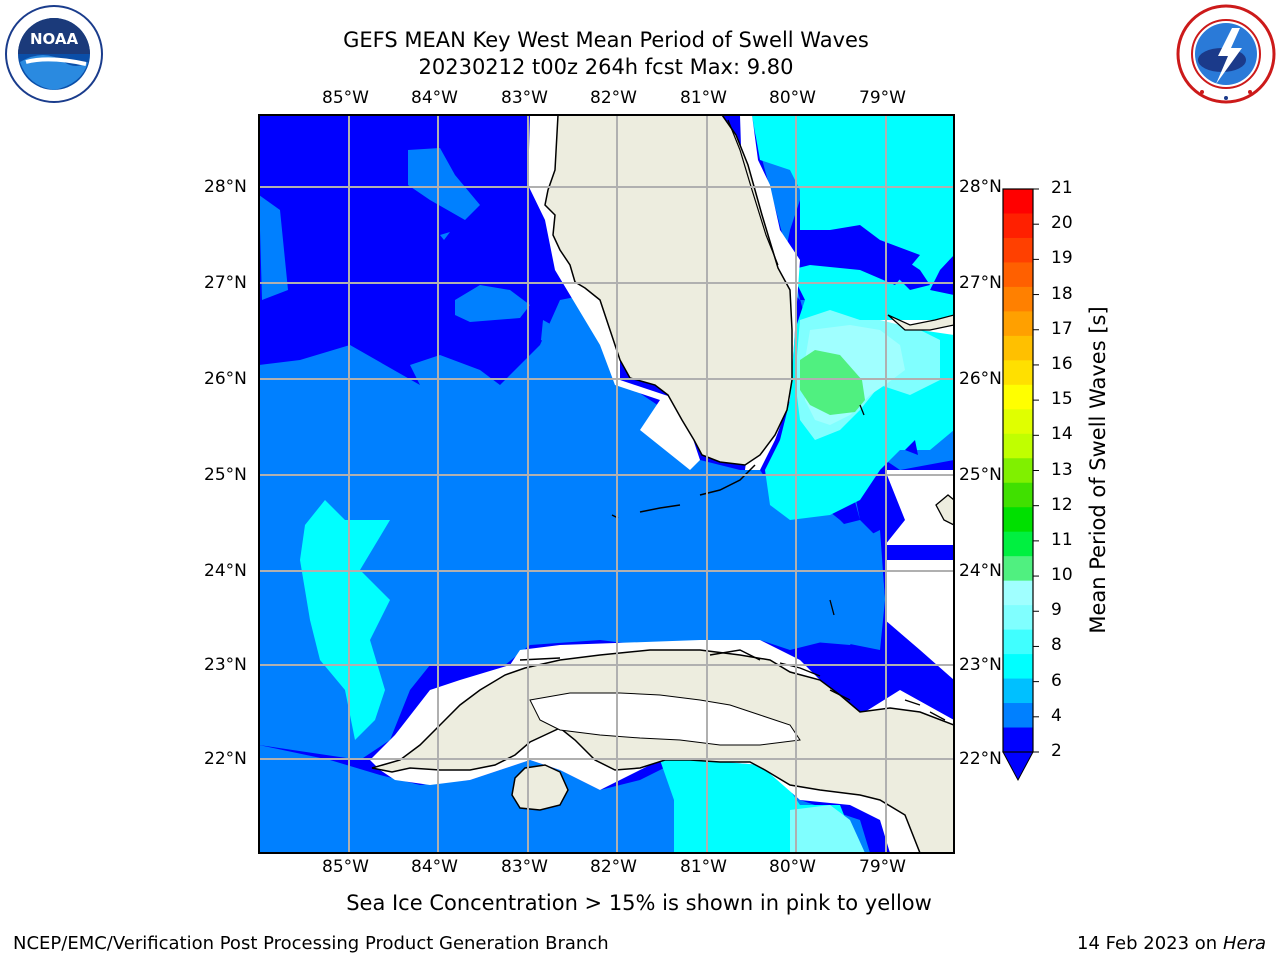 This screenshot has width=1280, height=960. What do you see at coordinates (225, 571) in the screenshot?
I see `lat-label-left-24: 24°N` at bounding box center [225, 571].